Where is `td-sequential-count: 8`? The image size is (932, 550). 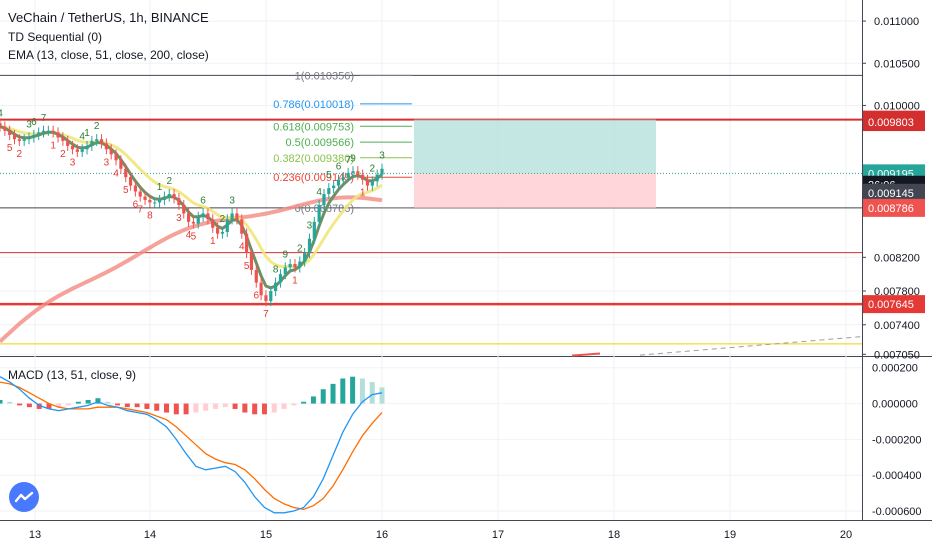
td-sequential-count: 8 is located at coordinates (150, 215).